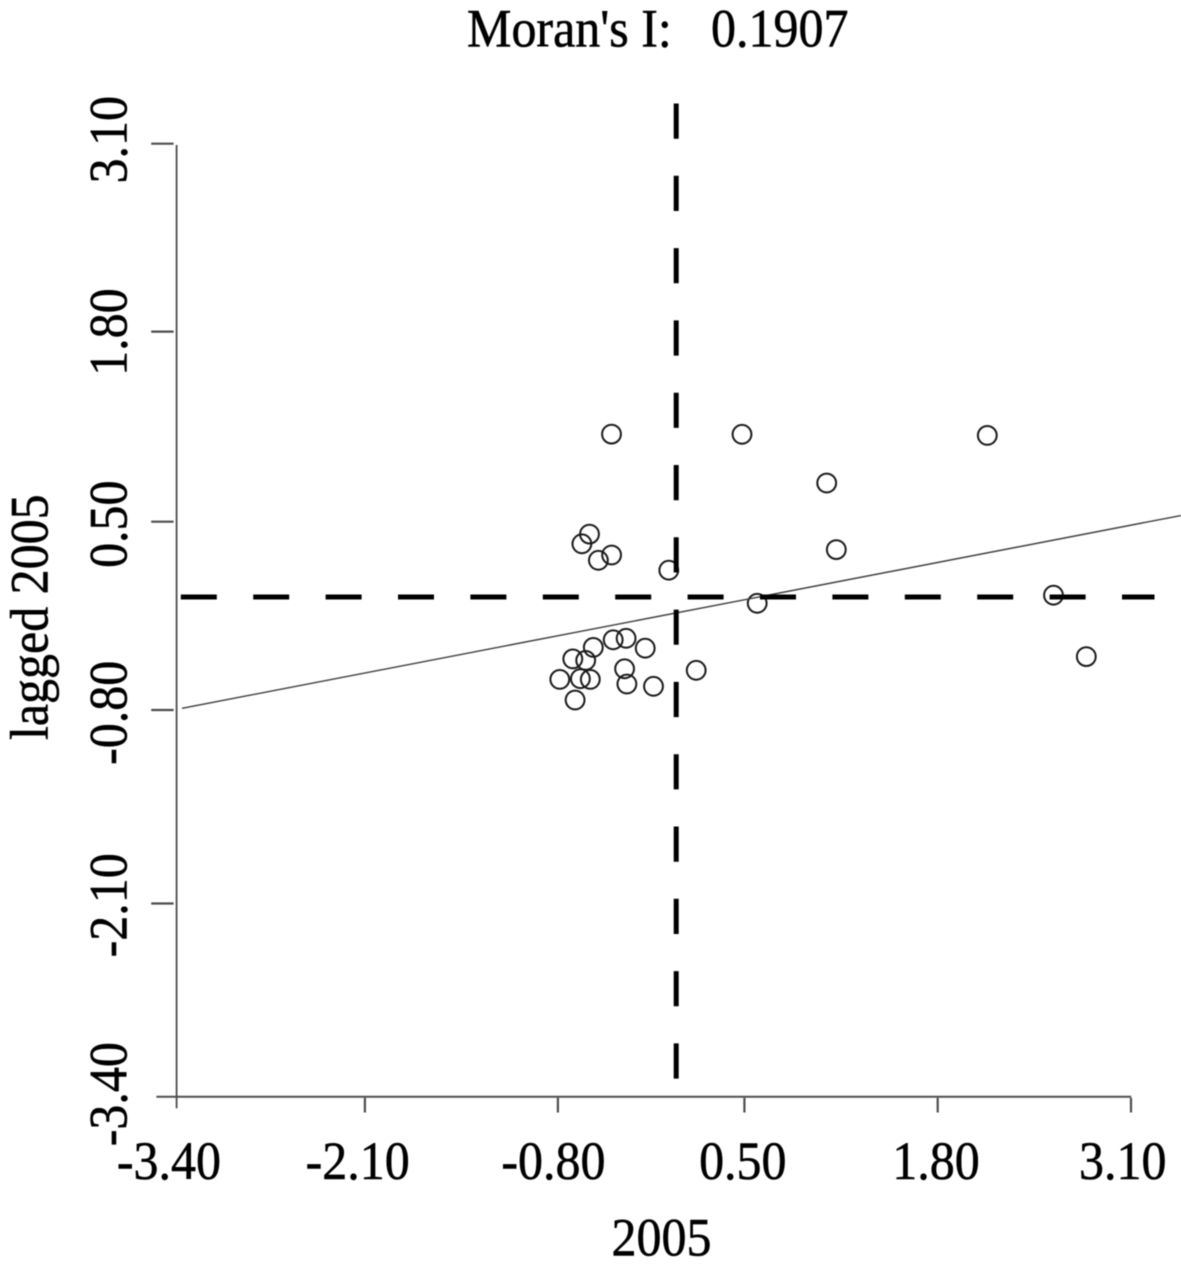  Describe the element at coordinates (662, 1238) in the screenshot. I see `svg-text: 2005` at that location.